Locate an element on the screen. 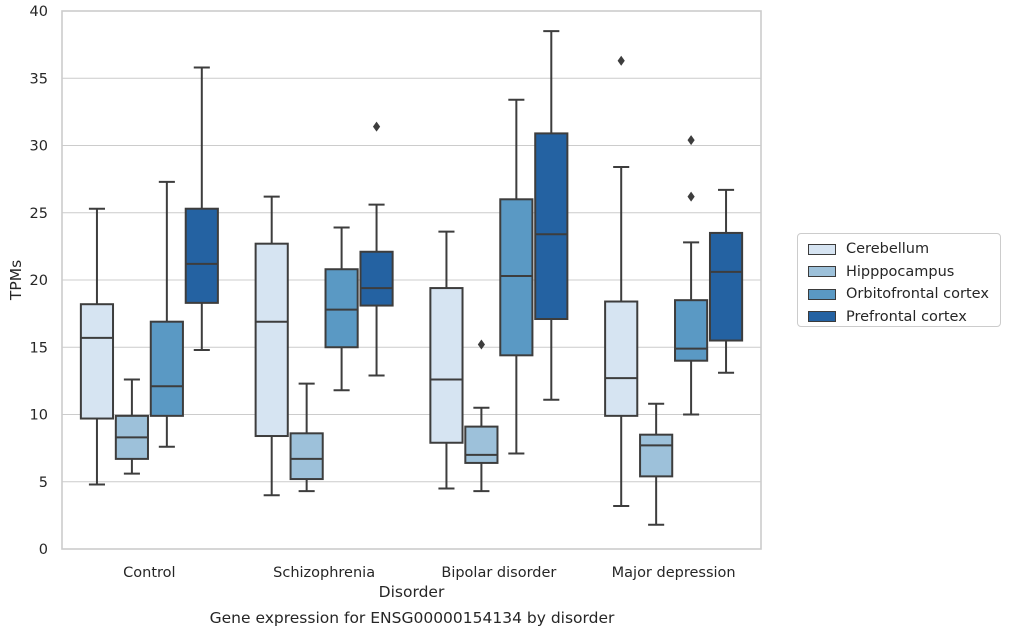 The height and width of the screenshot is (636, 1013). y-axis-label: TPMs is located at coordinates (16, 280).